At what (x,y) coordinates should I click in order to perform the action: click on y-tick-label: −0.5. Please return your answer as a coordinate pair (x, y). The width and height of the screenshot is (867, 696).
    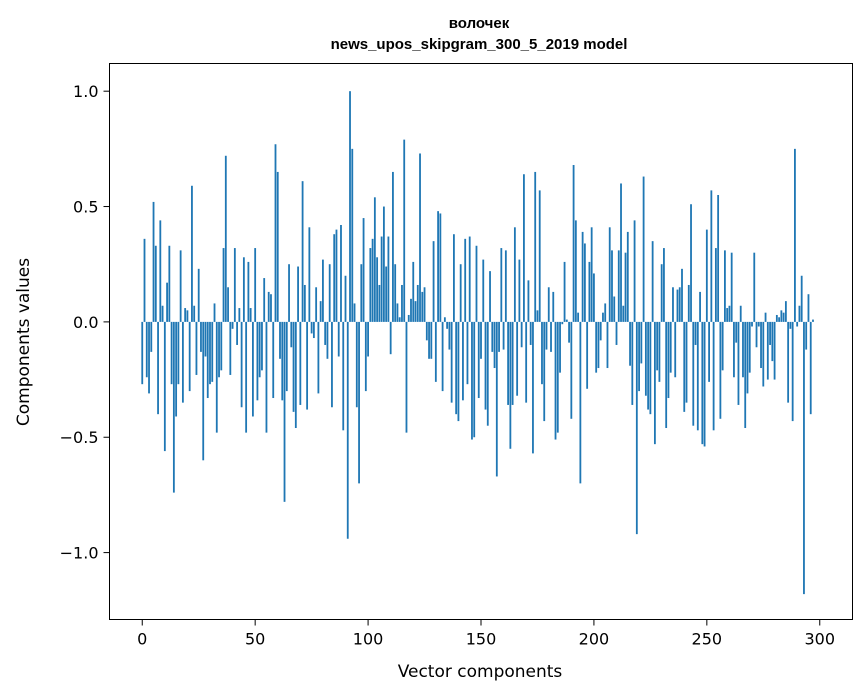
    Looking at the image, I should click on (79, 437).